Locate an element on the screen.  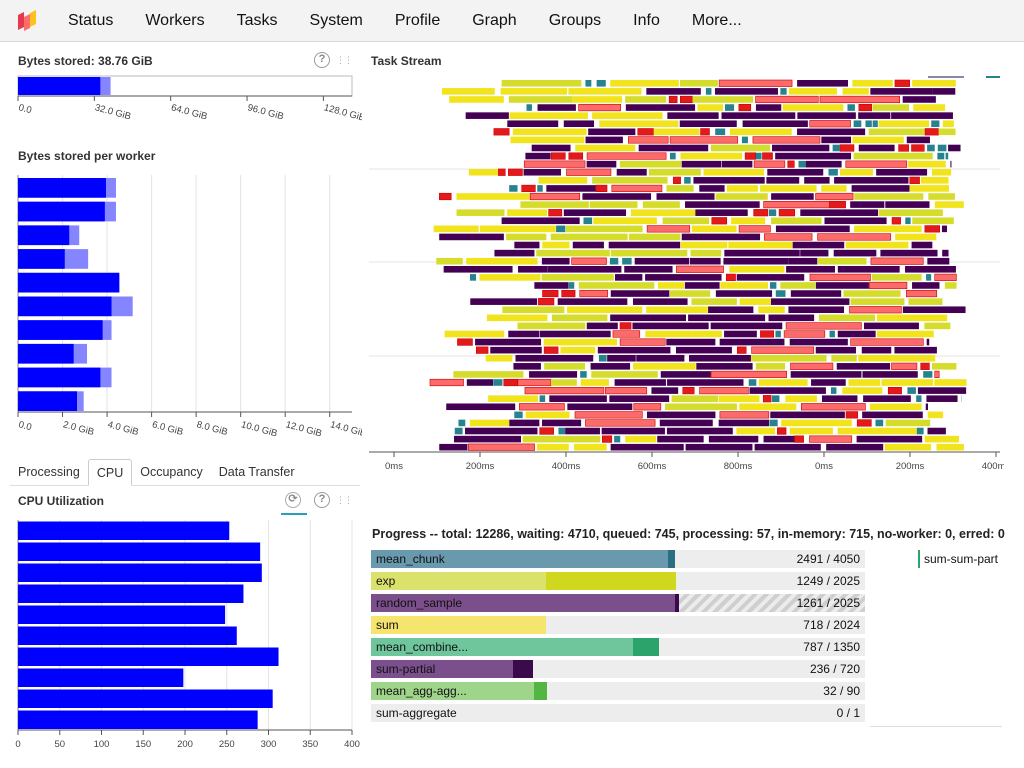
x-tick-label: 200ms is located at coordinates (910, 466).